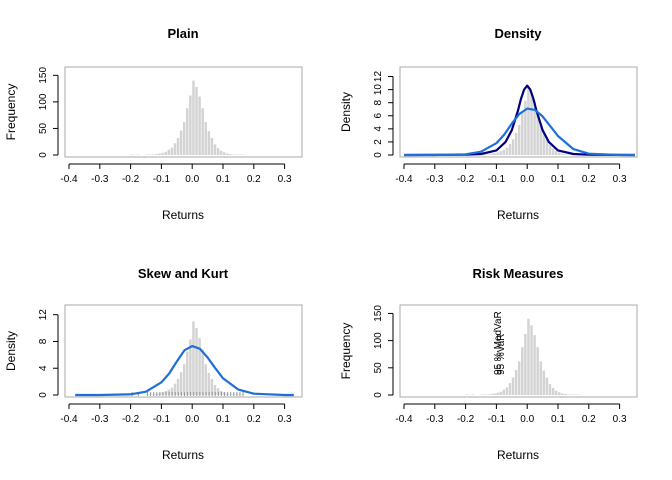 The height and width of the screenshot is (480, 672). I want to click on y-tick-label: 50, so click(43, 128).